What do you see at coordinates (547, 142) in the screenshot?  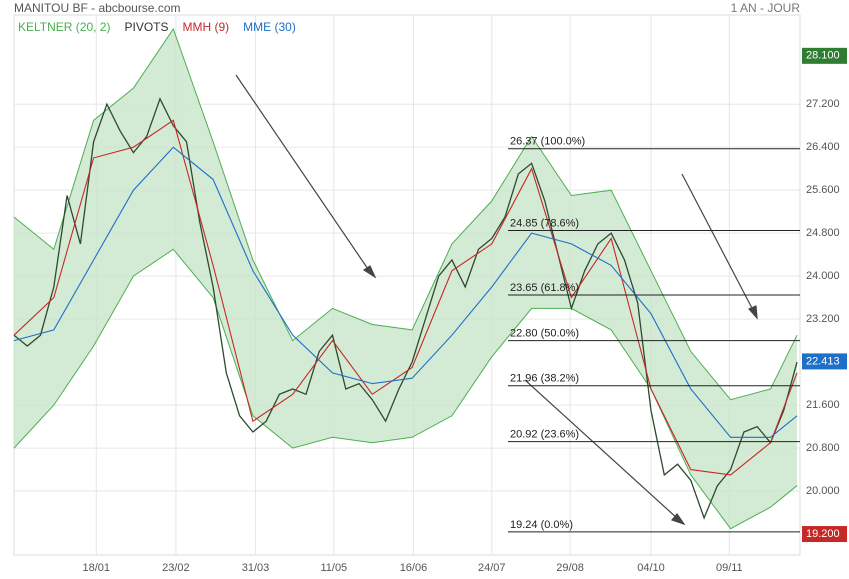 I see `fib-label: 26.37 (100.0%)` at bounding box center [547, 142].